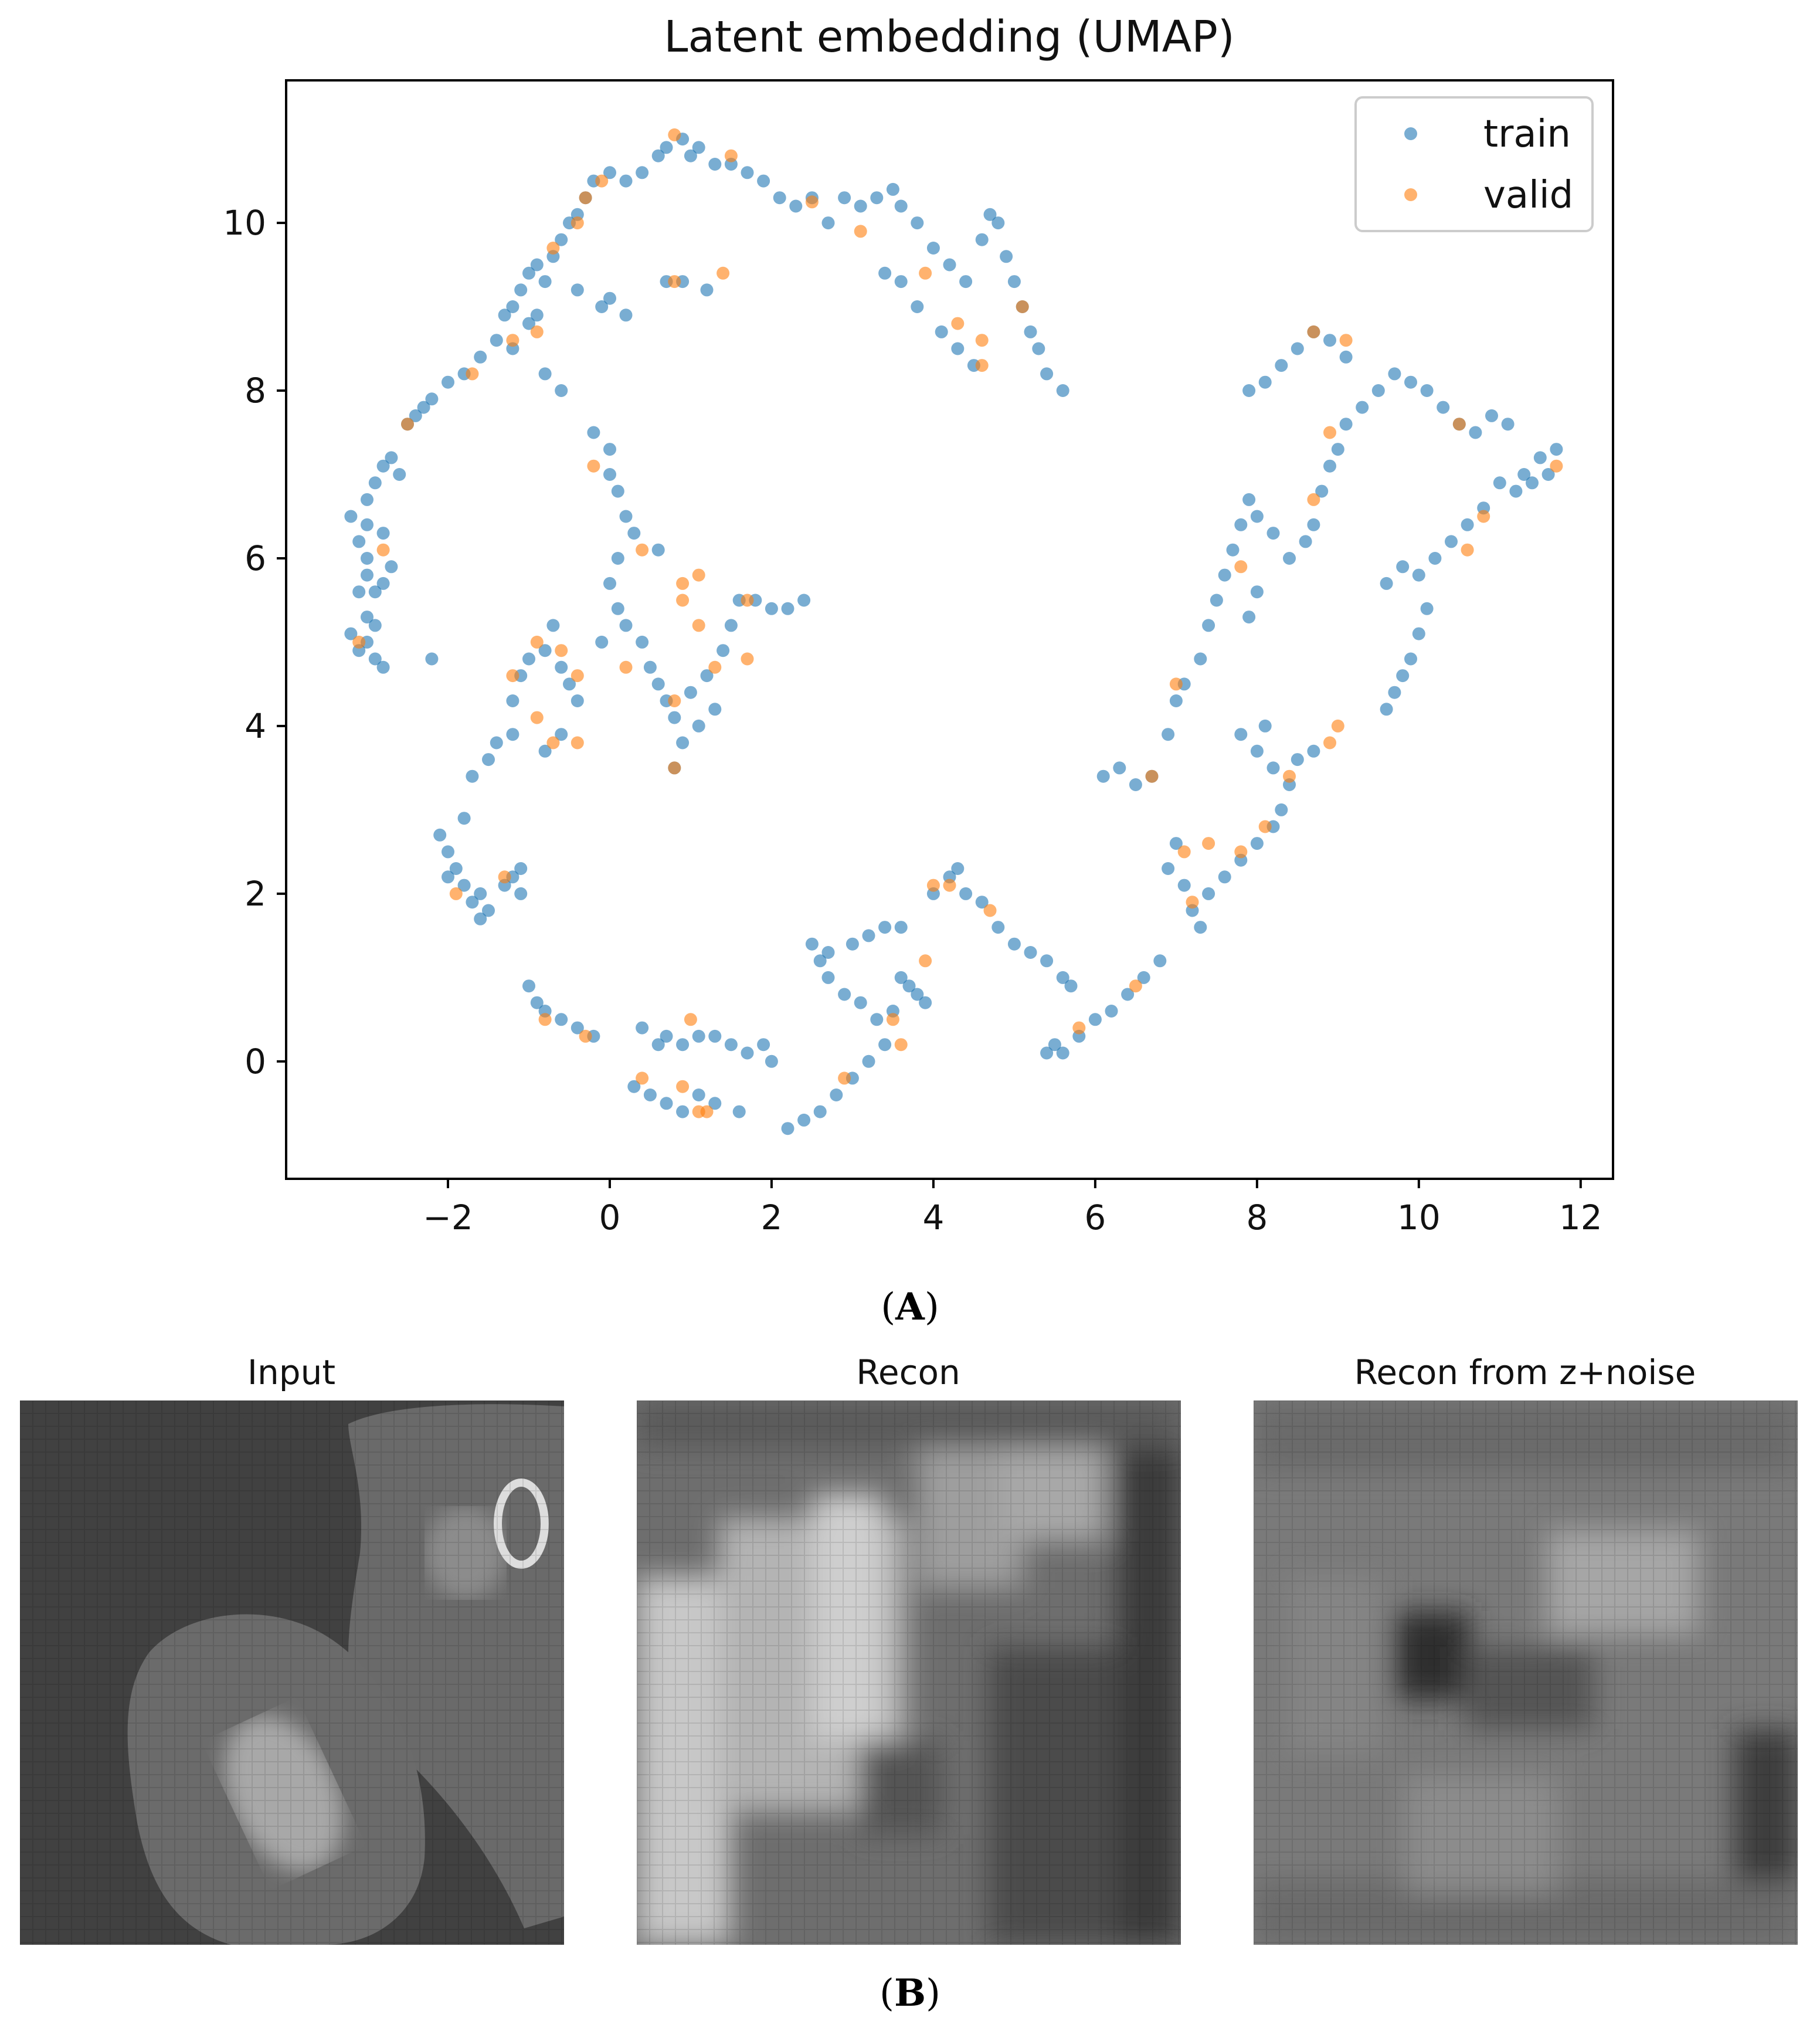 This screenshot has width=1820, height=2038. I want to click on y-tick-label-5: 10, so click(244, 223).